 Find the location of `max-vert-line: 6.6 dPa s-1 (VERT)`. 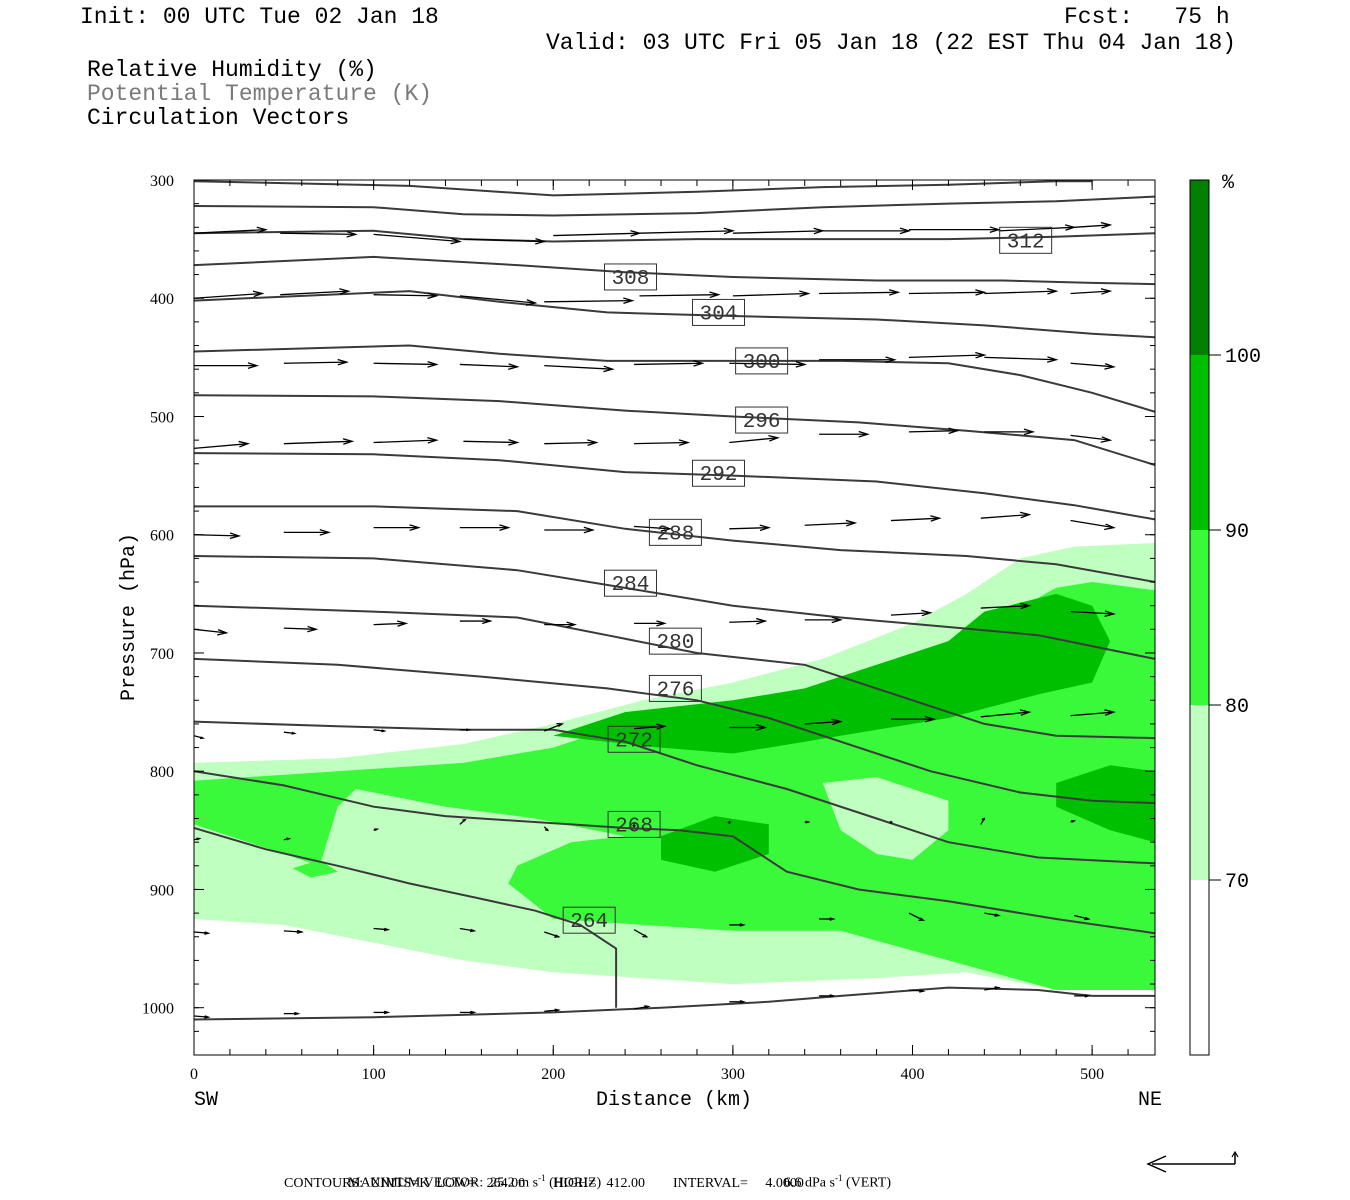

max-vert-line: 6.6 dPa s-1 (VERT) is located at coordinates (834, 1174).